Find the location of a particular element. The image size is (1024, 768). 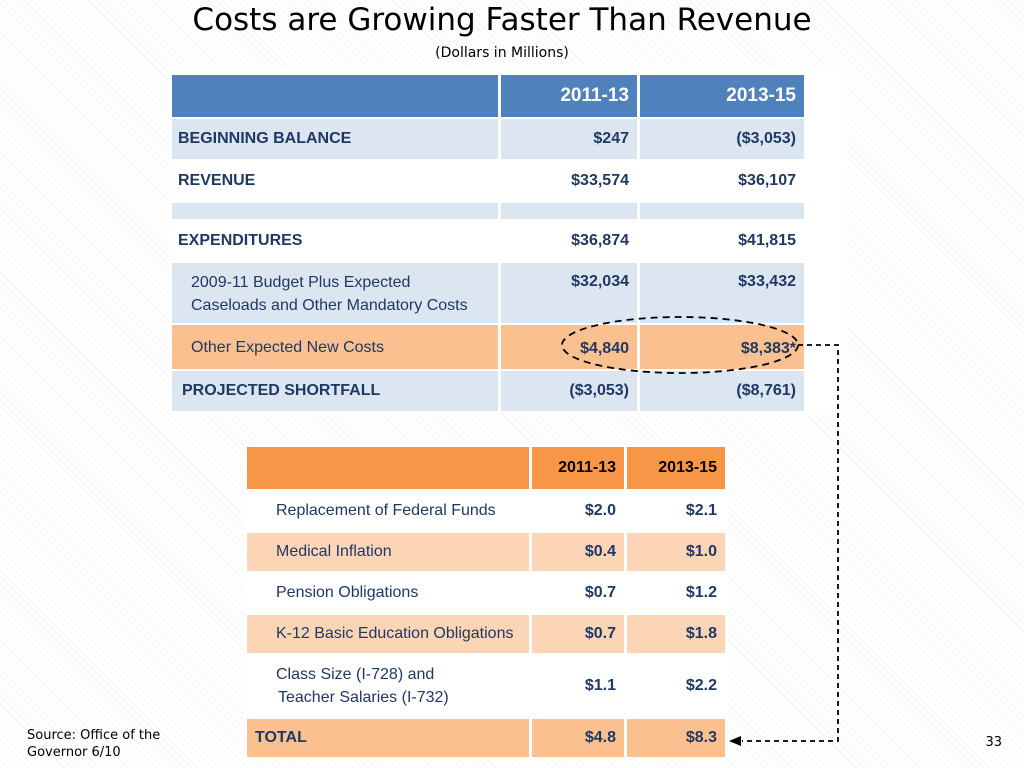

revenue-2013-15: $36,107 is located at coordinates (722, 181).